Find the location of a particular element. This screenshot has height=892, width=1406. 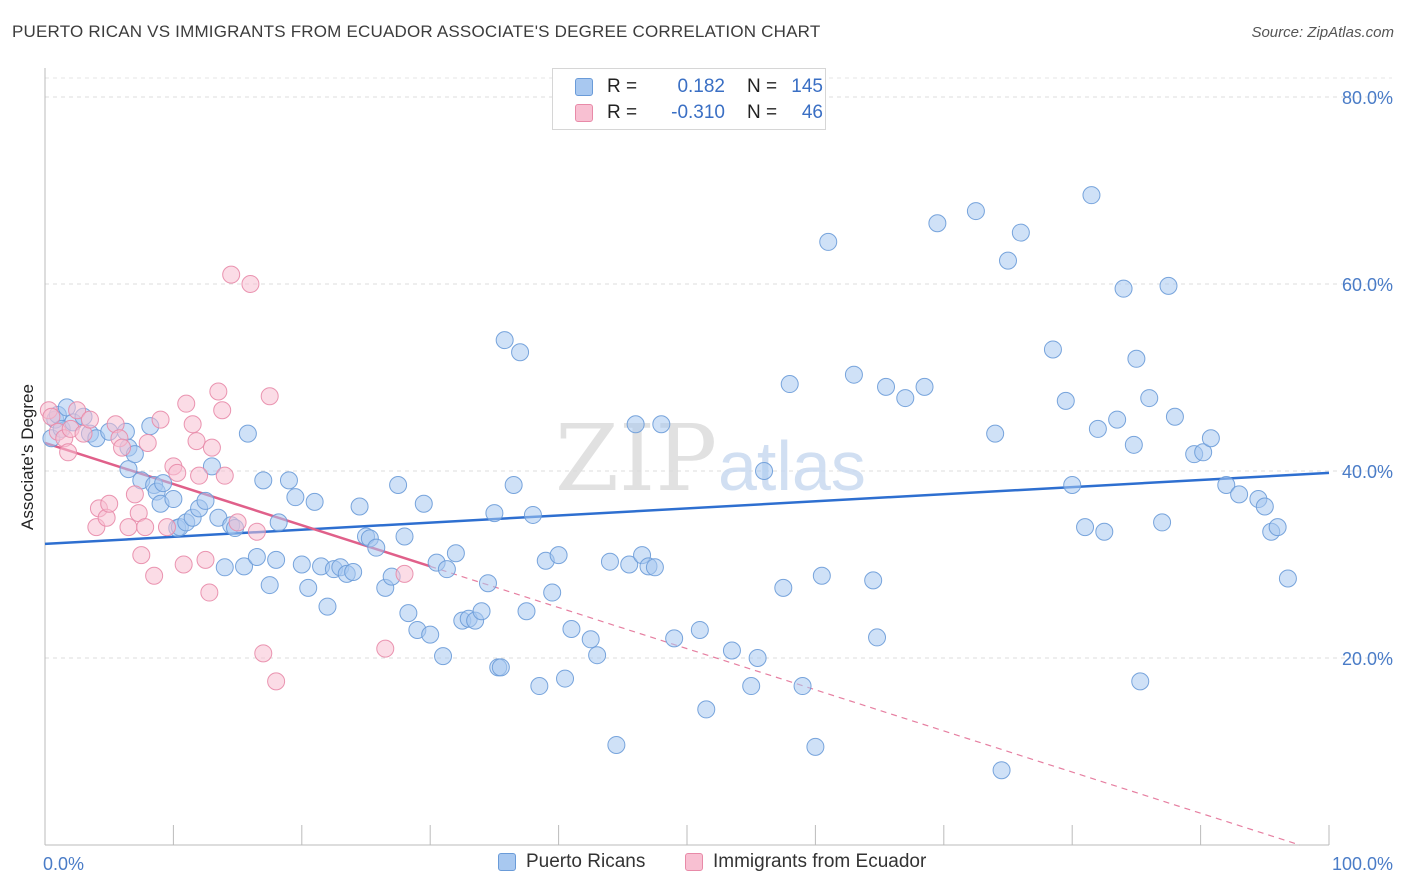

correlation-legend: R = 0.182 N = 145 R = -0.310 N = 46 is located at coordinates (689, 99).